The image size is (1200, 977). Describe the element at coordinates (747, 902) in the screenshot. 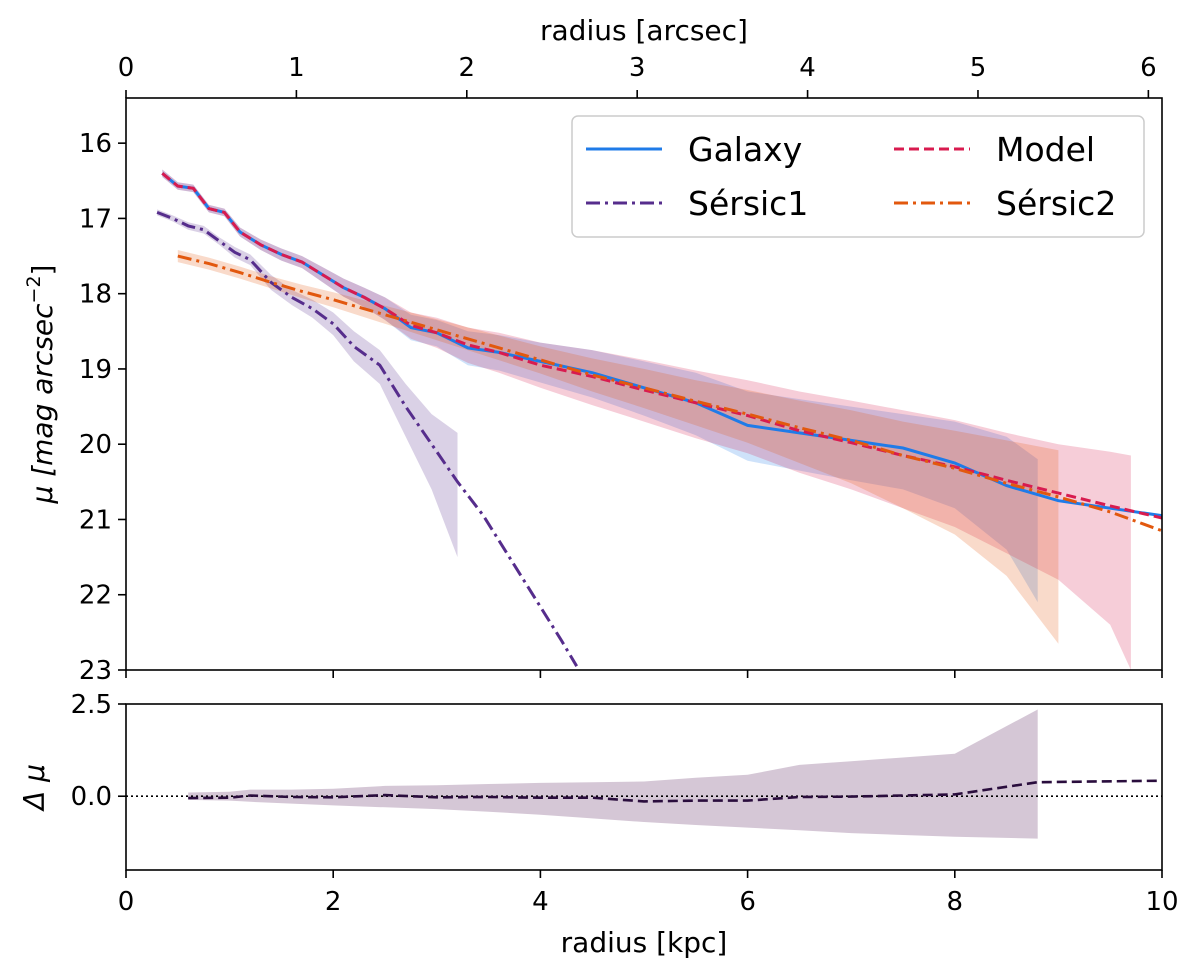

I see `x-tick-label: 6` at that location.